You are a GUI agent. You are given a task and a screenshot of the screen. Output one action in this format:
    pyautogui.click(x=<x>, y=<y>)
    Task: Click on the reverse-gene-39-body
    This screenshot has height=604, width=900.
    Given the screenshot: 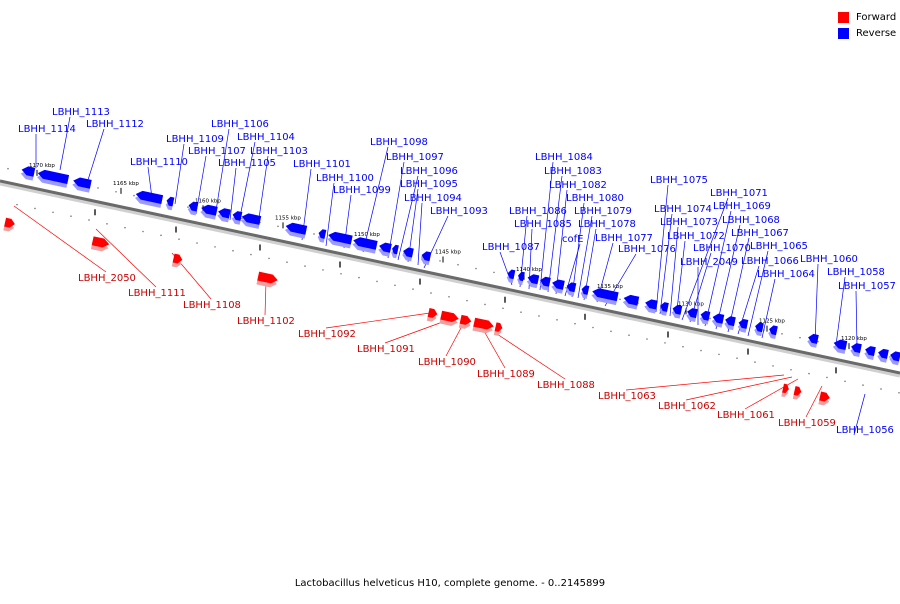 What is the action you would take?
    pyautogui.click(x=856, y=348)
    